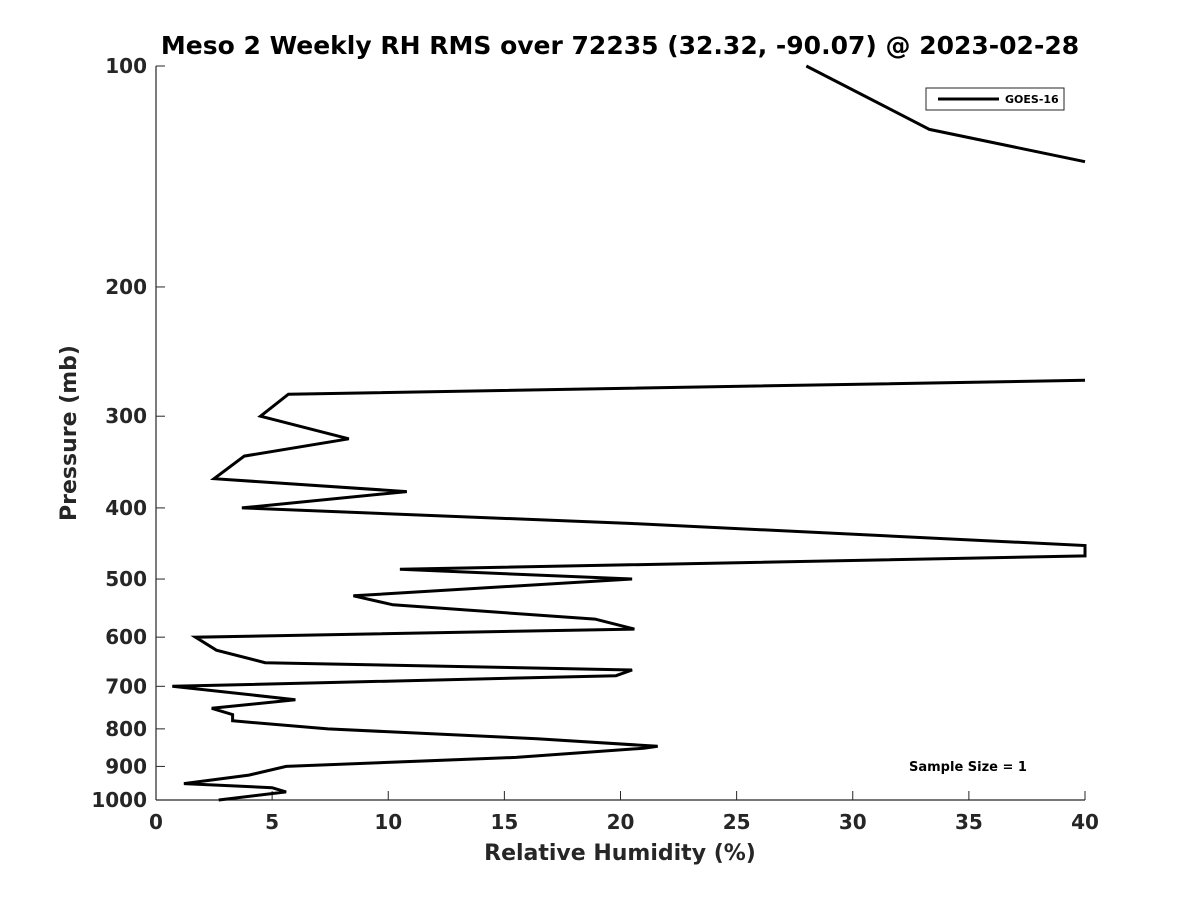 This screenshot has height=900, width=1200. What do you see at coordinates (969, 822) in the screenshot?
I see `x-tick-label: 35` at bounding box center [969, 822].